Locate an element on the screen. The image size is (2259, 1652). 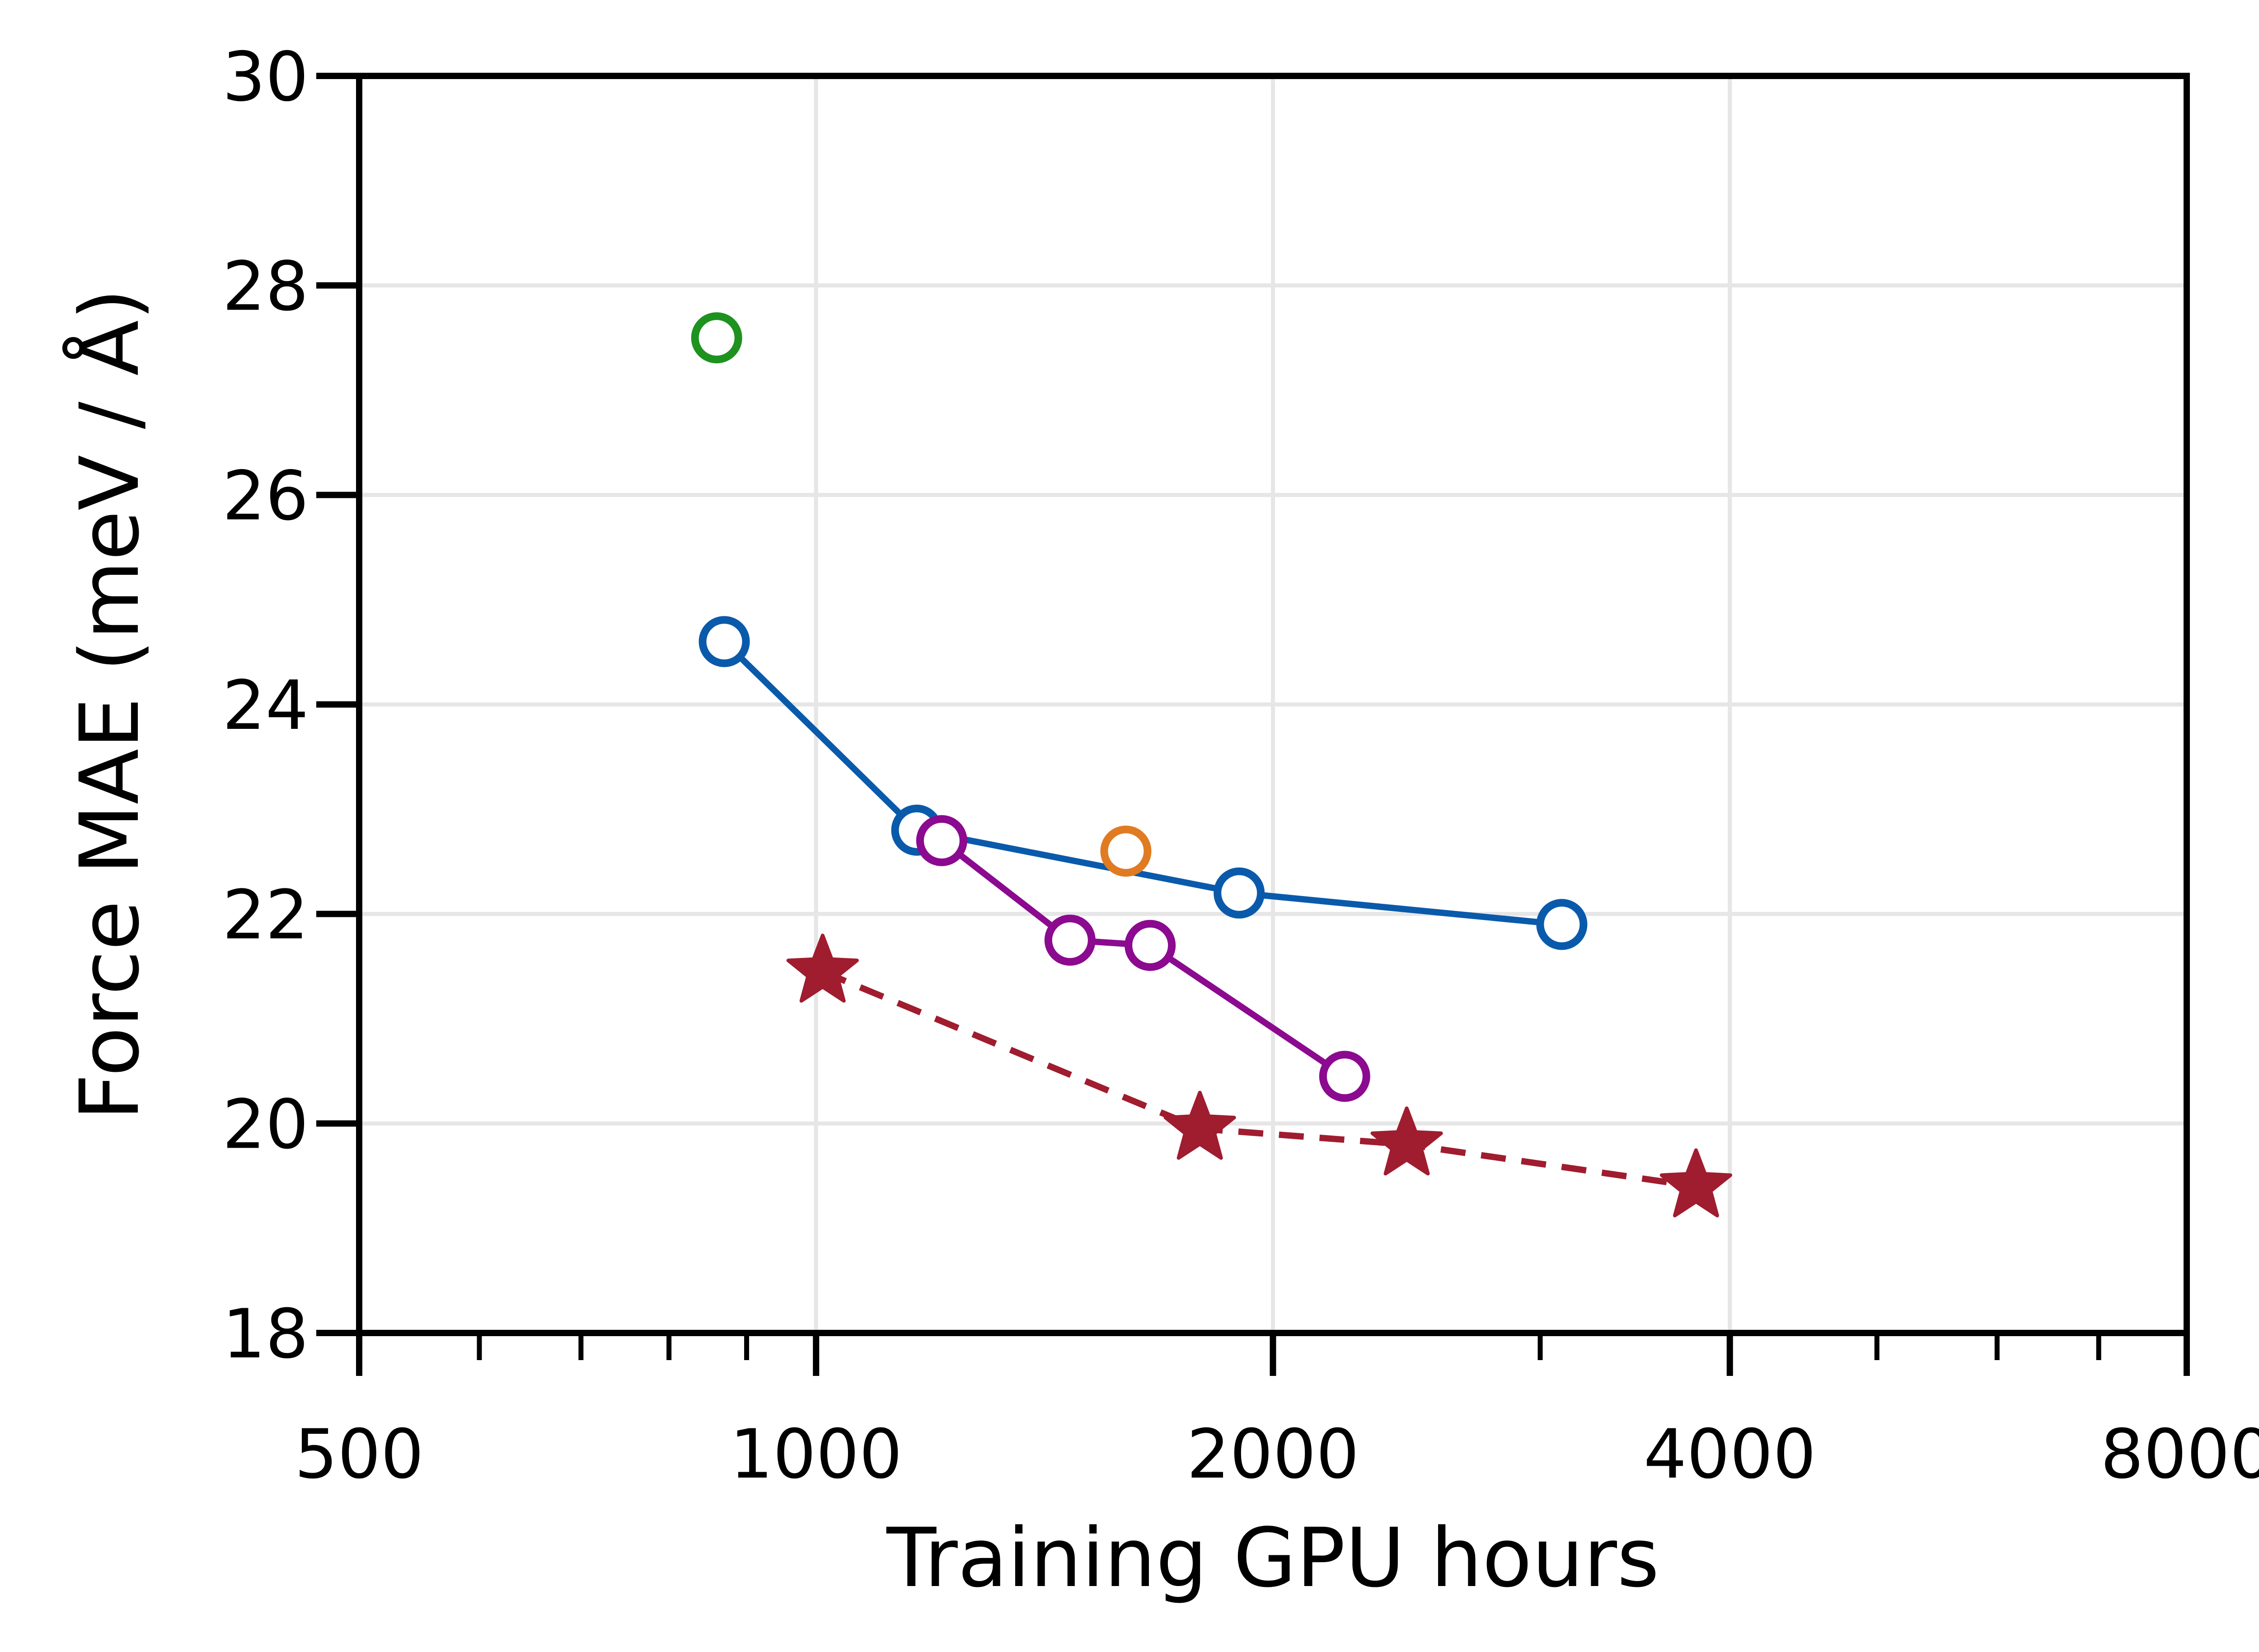
data-point-orange is located at coordinates (1126, 851).